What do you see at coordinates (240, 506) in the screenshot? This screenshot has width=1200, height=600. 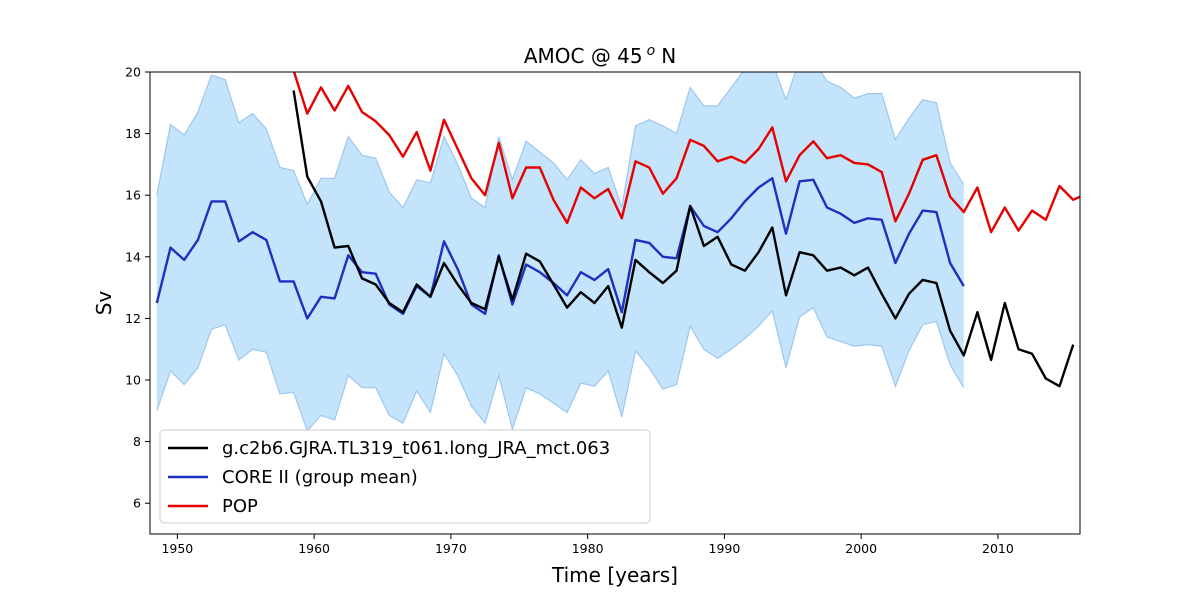 I see `legend-label-red: POP` at bounding box center [240, 506].